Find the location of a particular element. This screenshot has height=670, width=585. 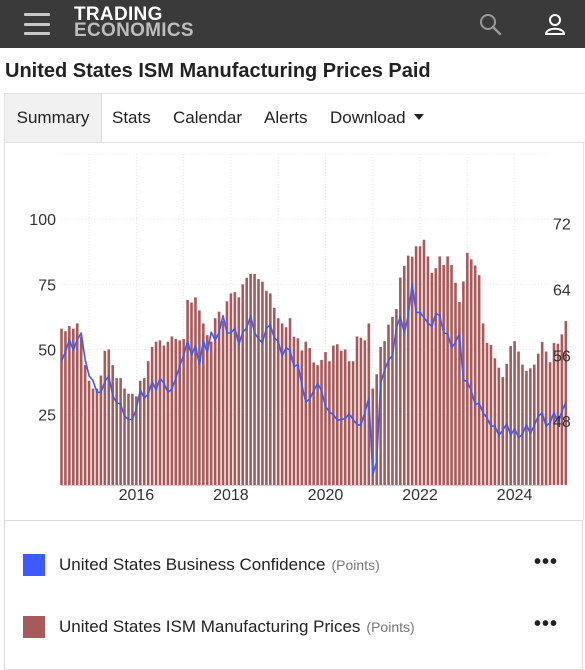

tab-alerts: Alerts is located at coordinates (286, 117).